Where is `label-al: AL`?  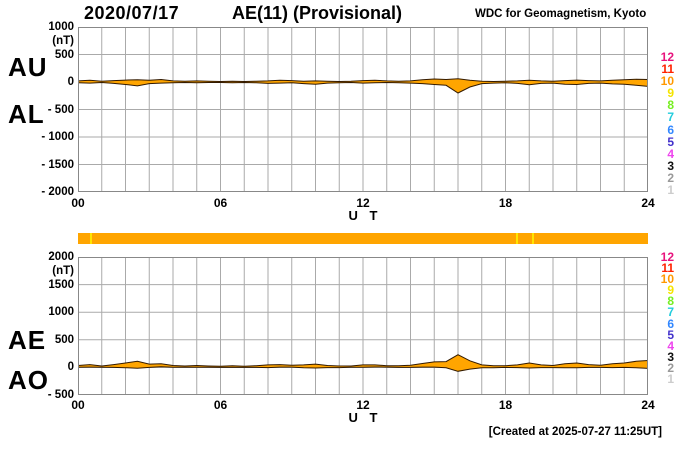
label-al: AL is located at coordinates (26, 114).